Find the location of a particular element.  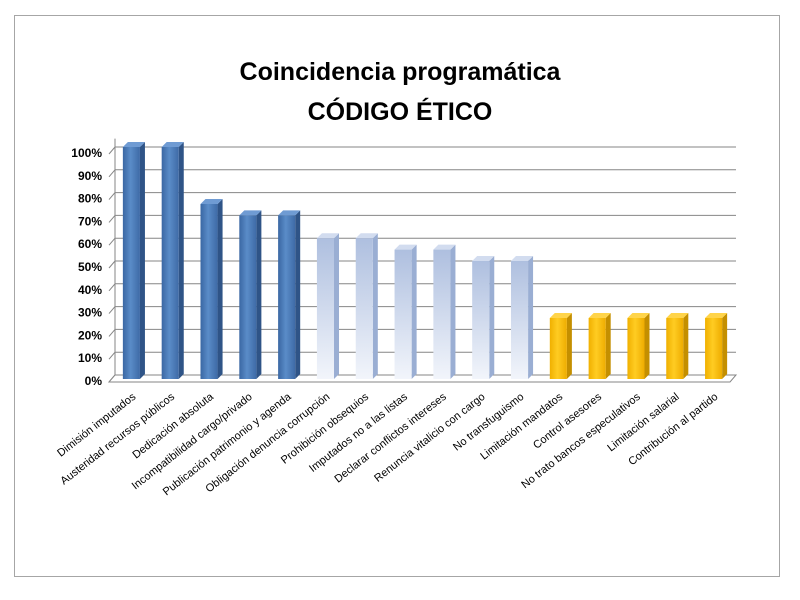

y-tick-label: 60% is located at coordinates (90, 244).